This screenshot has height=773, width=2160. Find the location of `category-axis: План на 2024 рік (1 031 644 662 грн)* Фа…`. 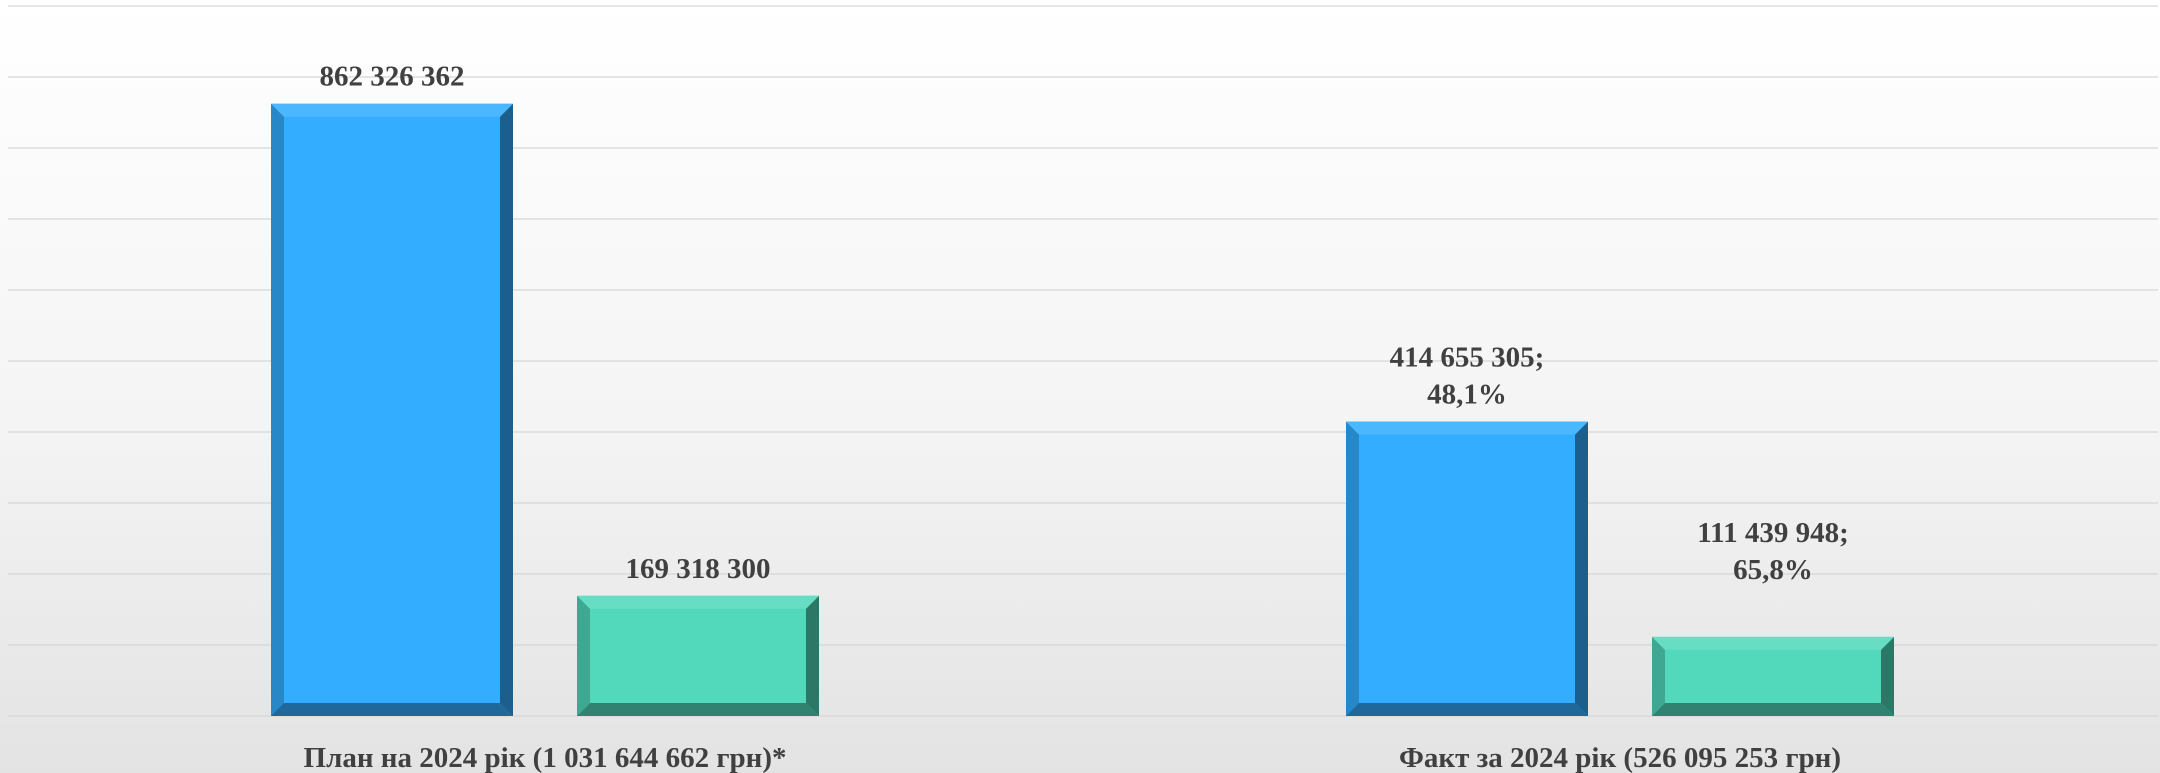

category-axis: План на 2024 рік (1 031 644 662 грн)* Фа… is located at coordinates (1072, 757).